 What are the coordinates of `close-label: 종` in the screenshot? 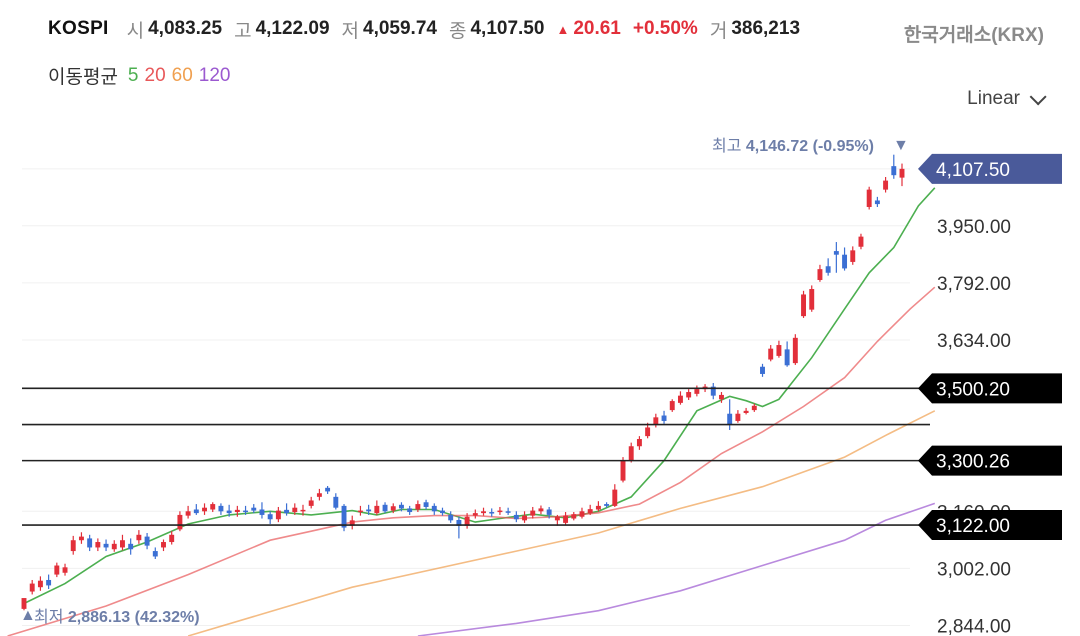 It's located at (457, 31).